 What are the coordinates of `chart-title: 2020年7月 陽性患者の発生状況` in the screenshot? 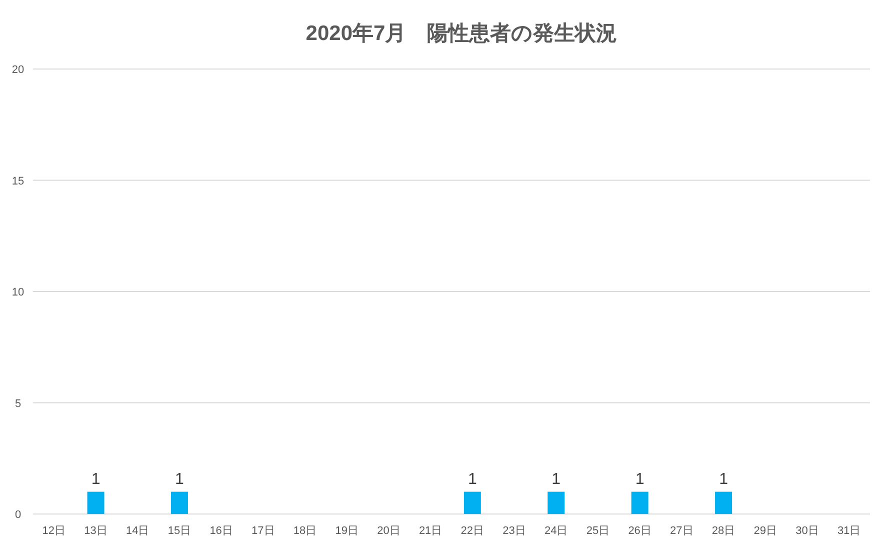 It's located at (462, 33).